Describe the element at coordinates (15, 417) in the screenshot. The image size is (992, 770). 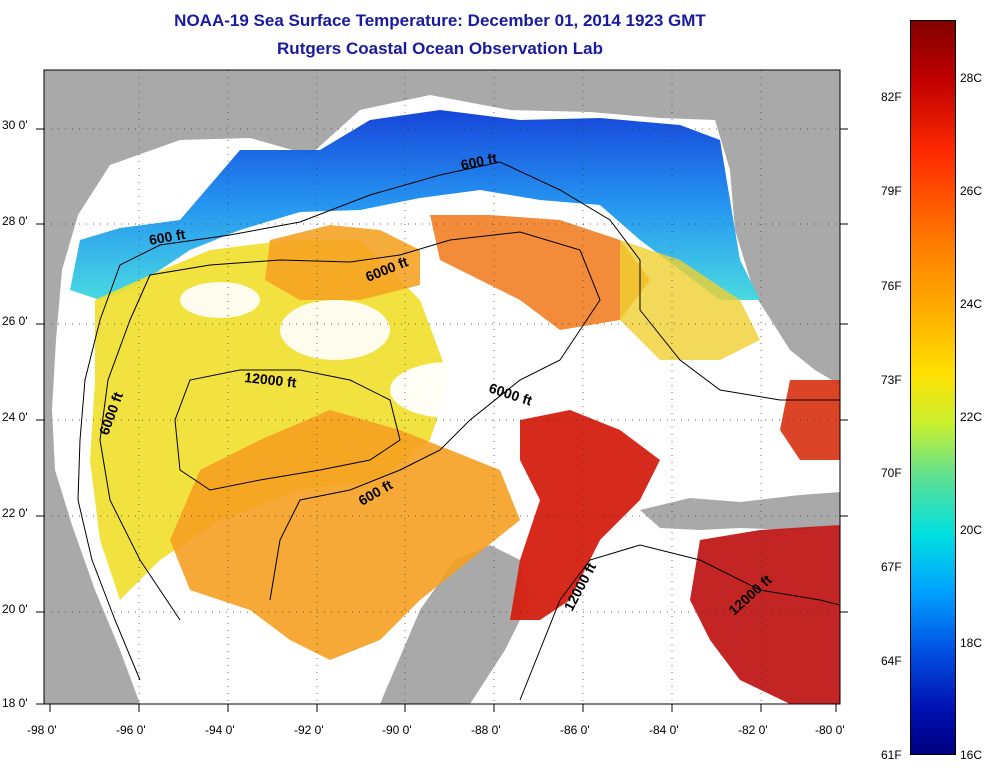
I see `lat-label: 24 0'` at that location.